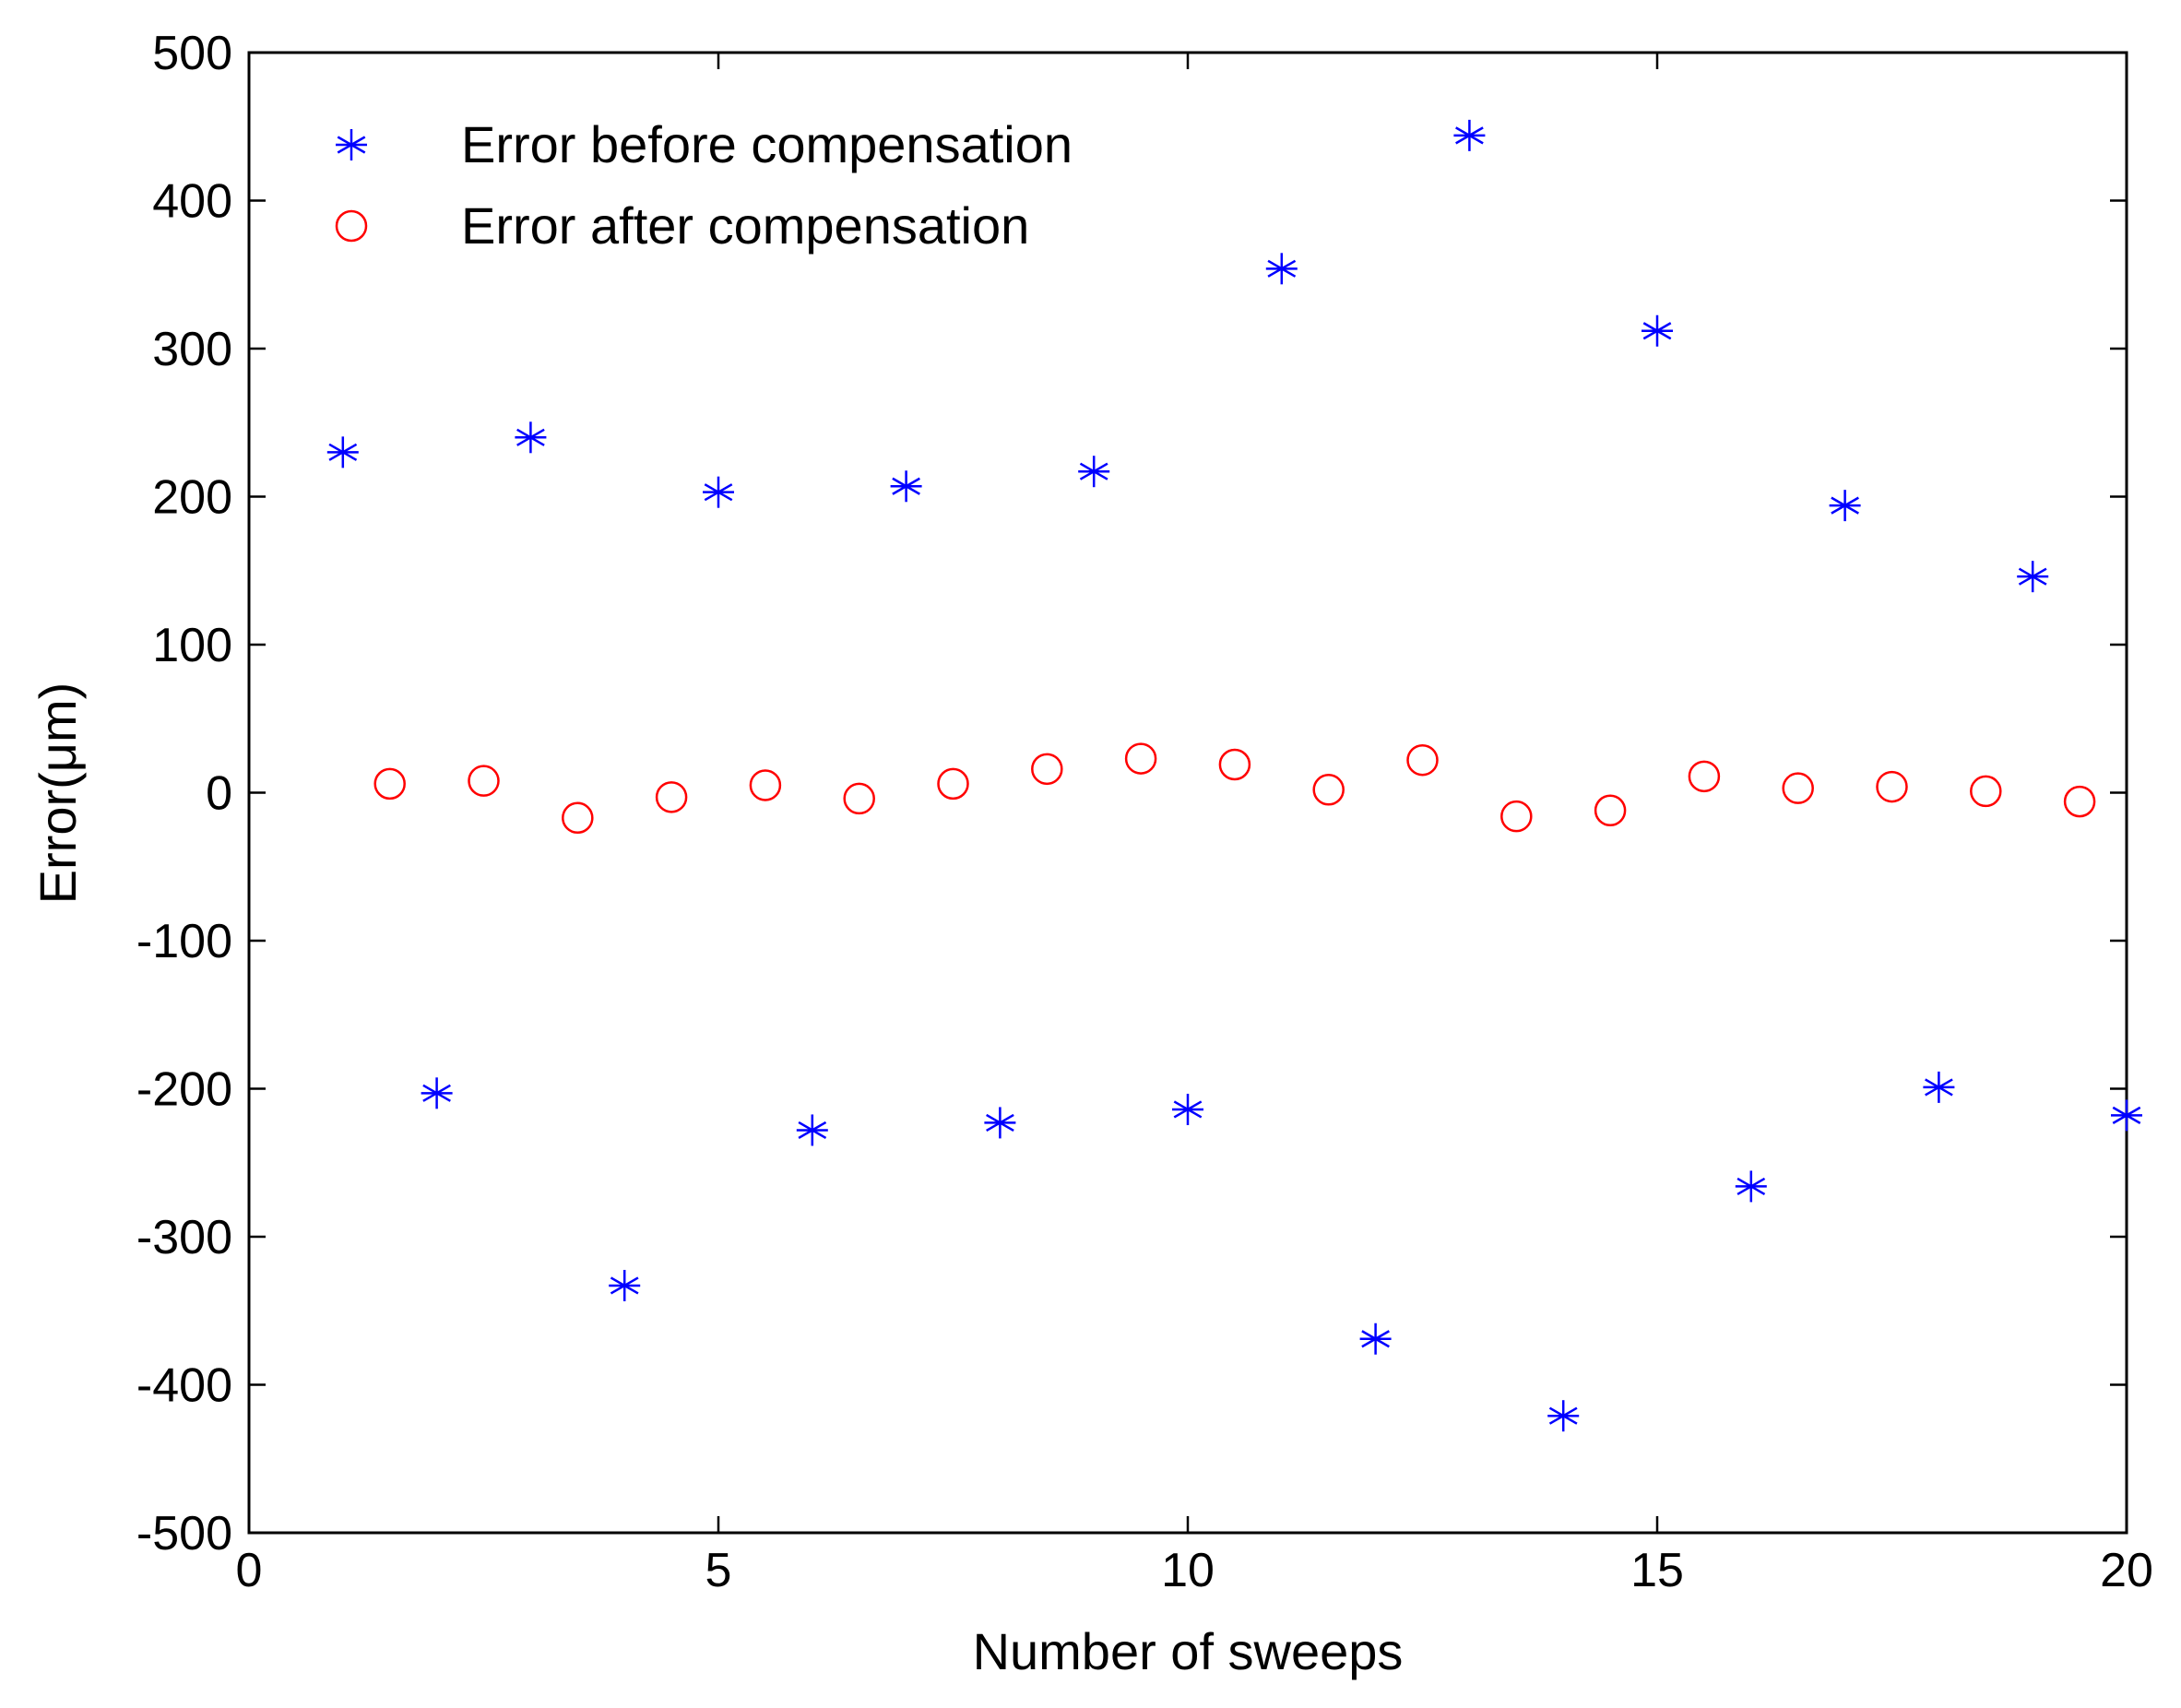 Image resolution: width=2181 pixels, height=1708 pixels. I want to click on y-tick-label: -500, so click(184, 1533).